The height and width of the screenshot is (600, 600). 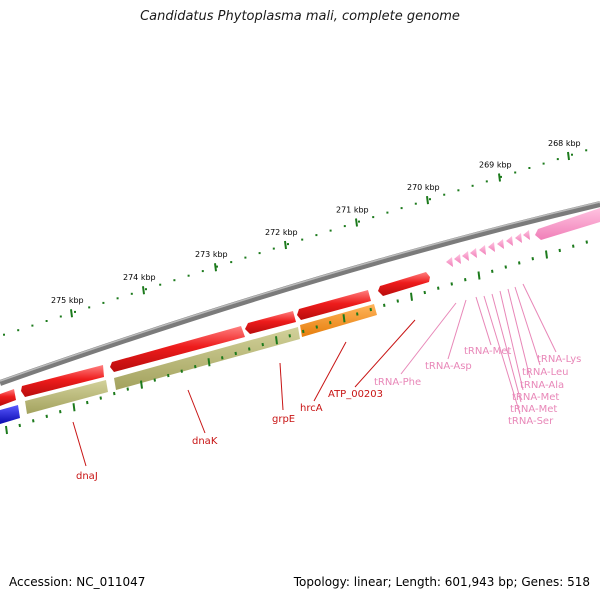 What do you see at coordinates (533, 409) in the screenshot?
I see `gene-label-tRNA-Met-3: tRNA-Met` at bounding box center [533, 409].